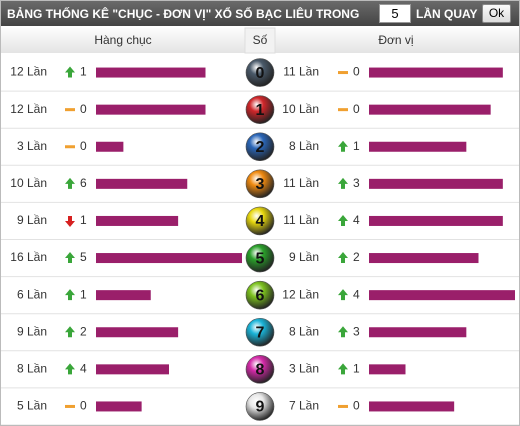 The image size is (520, 426). What do you see at coordinates (83, 183) in the screenshot?
I see `delta: 6` at bounding box center [83, 183].